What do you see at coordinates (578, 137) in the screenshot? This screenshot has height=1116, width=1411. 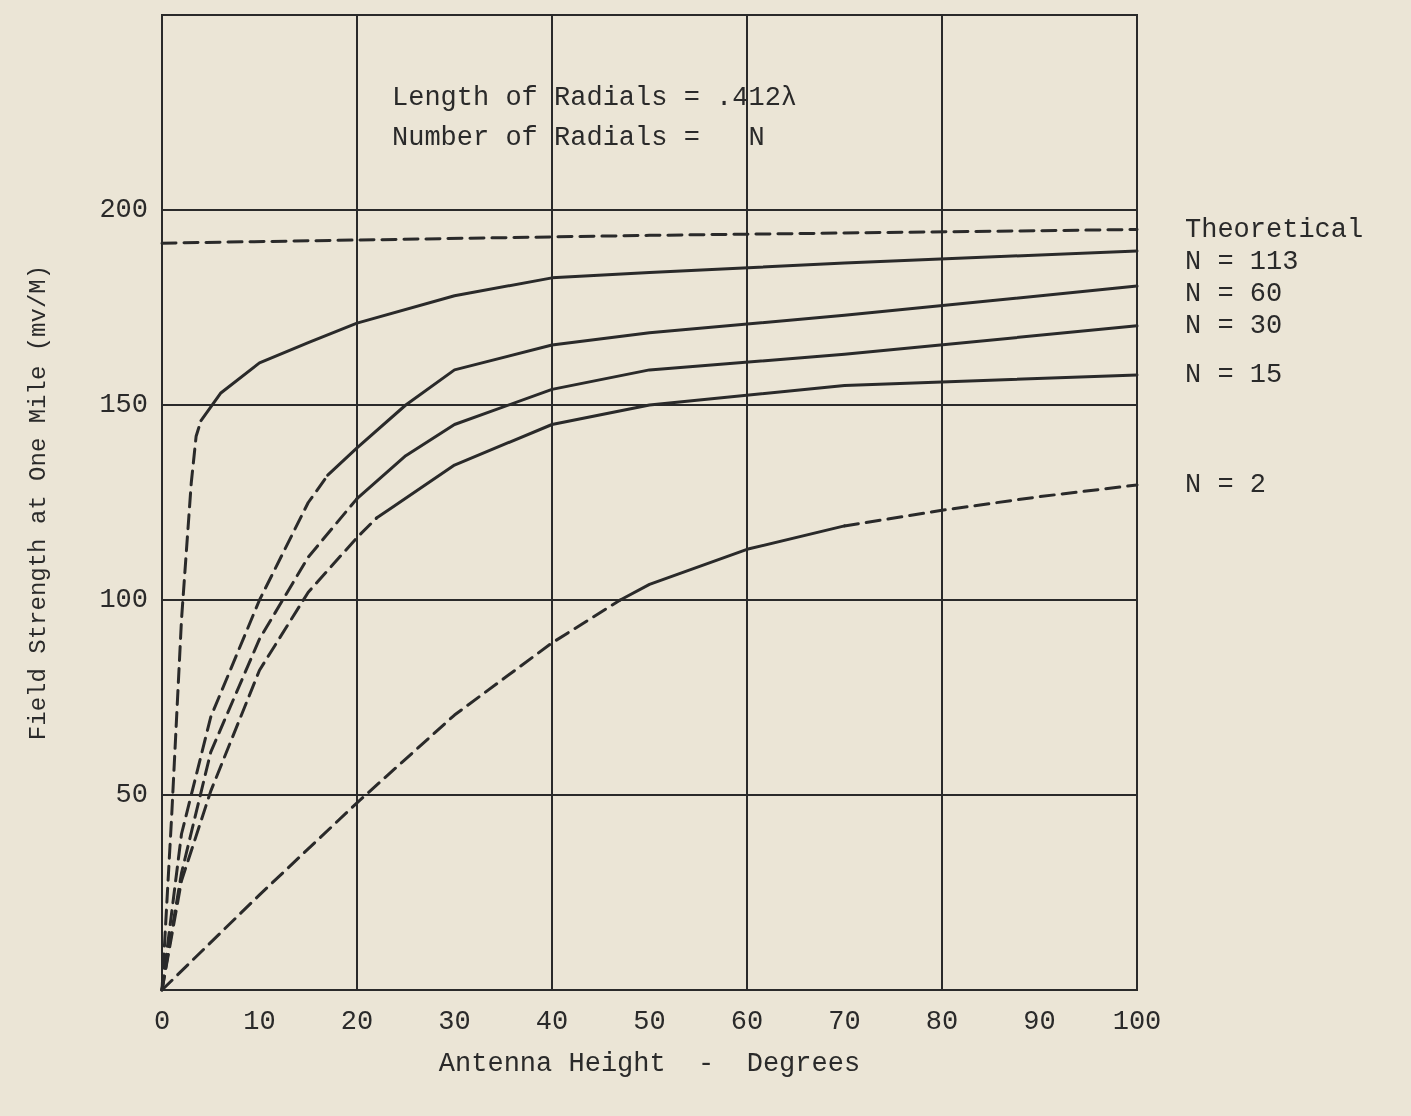 I see `annotation: Number of Radials = N` at bounding box center [578, 137].